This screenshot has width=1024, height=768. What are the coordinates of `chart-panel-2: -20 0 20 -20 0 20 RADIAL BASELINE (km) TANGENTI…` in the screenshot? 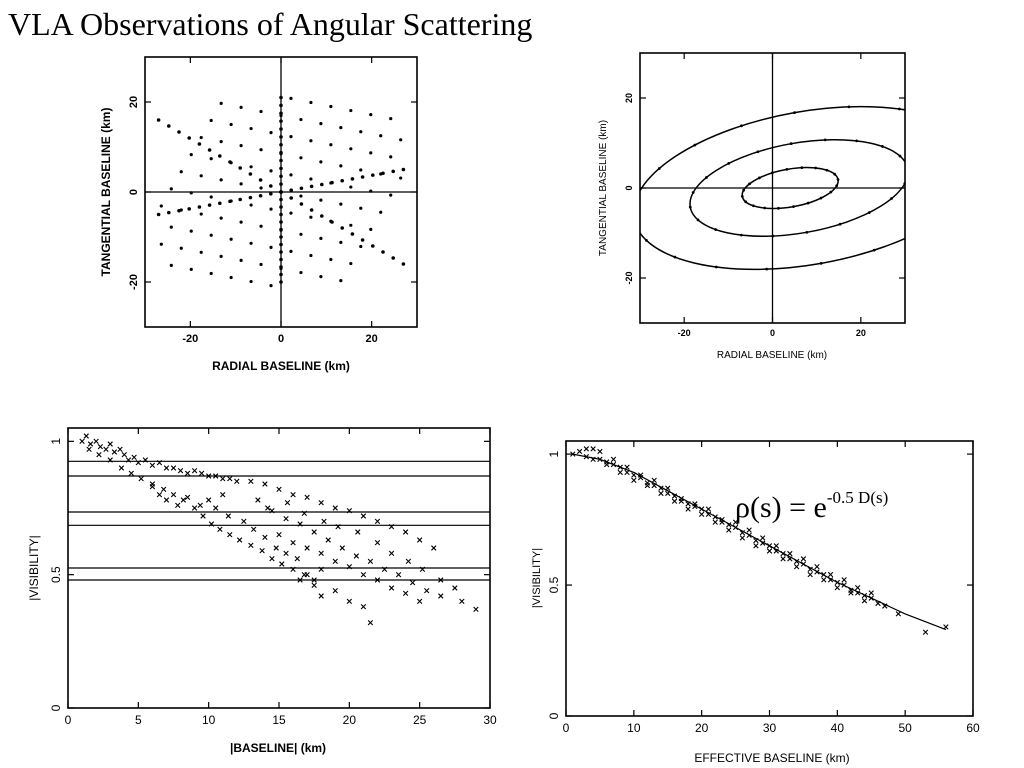 It's located at (784, 206).